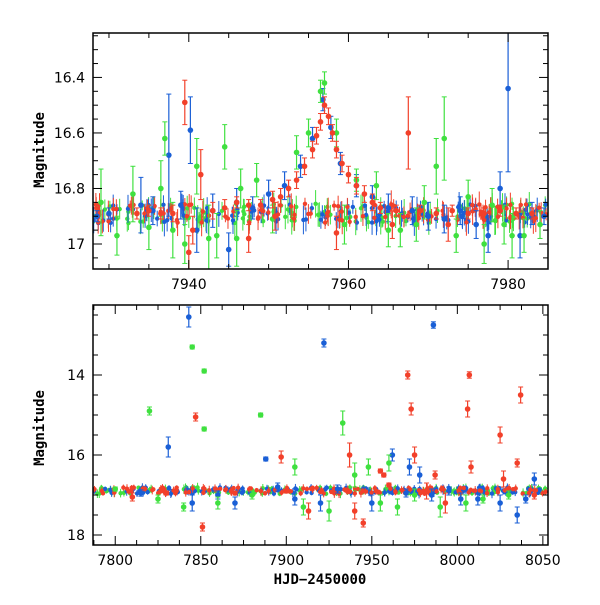 The height and width of the screenshot is (605, 600). Describe the element at coordinates (40, 150) in the screenshot. I see `top-y-axis-title: Magnitude` at that location.